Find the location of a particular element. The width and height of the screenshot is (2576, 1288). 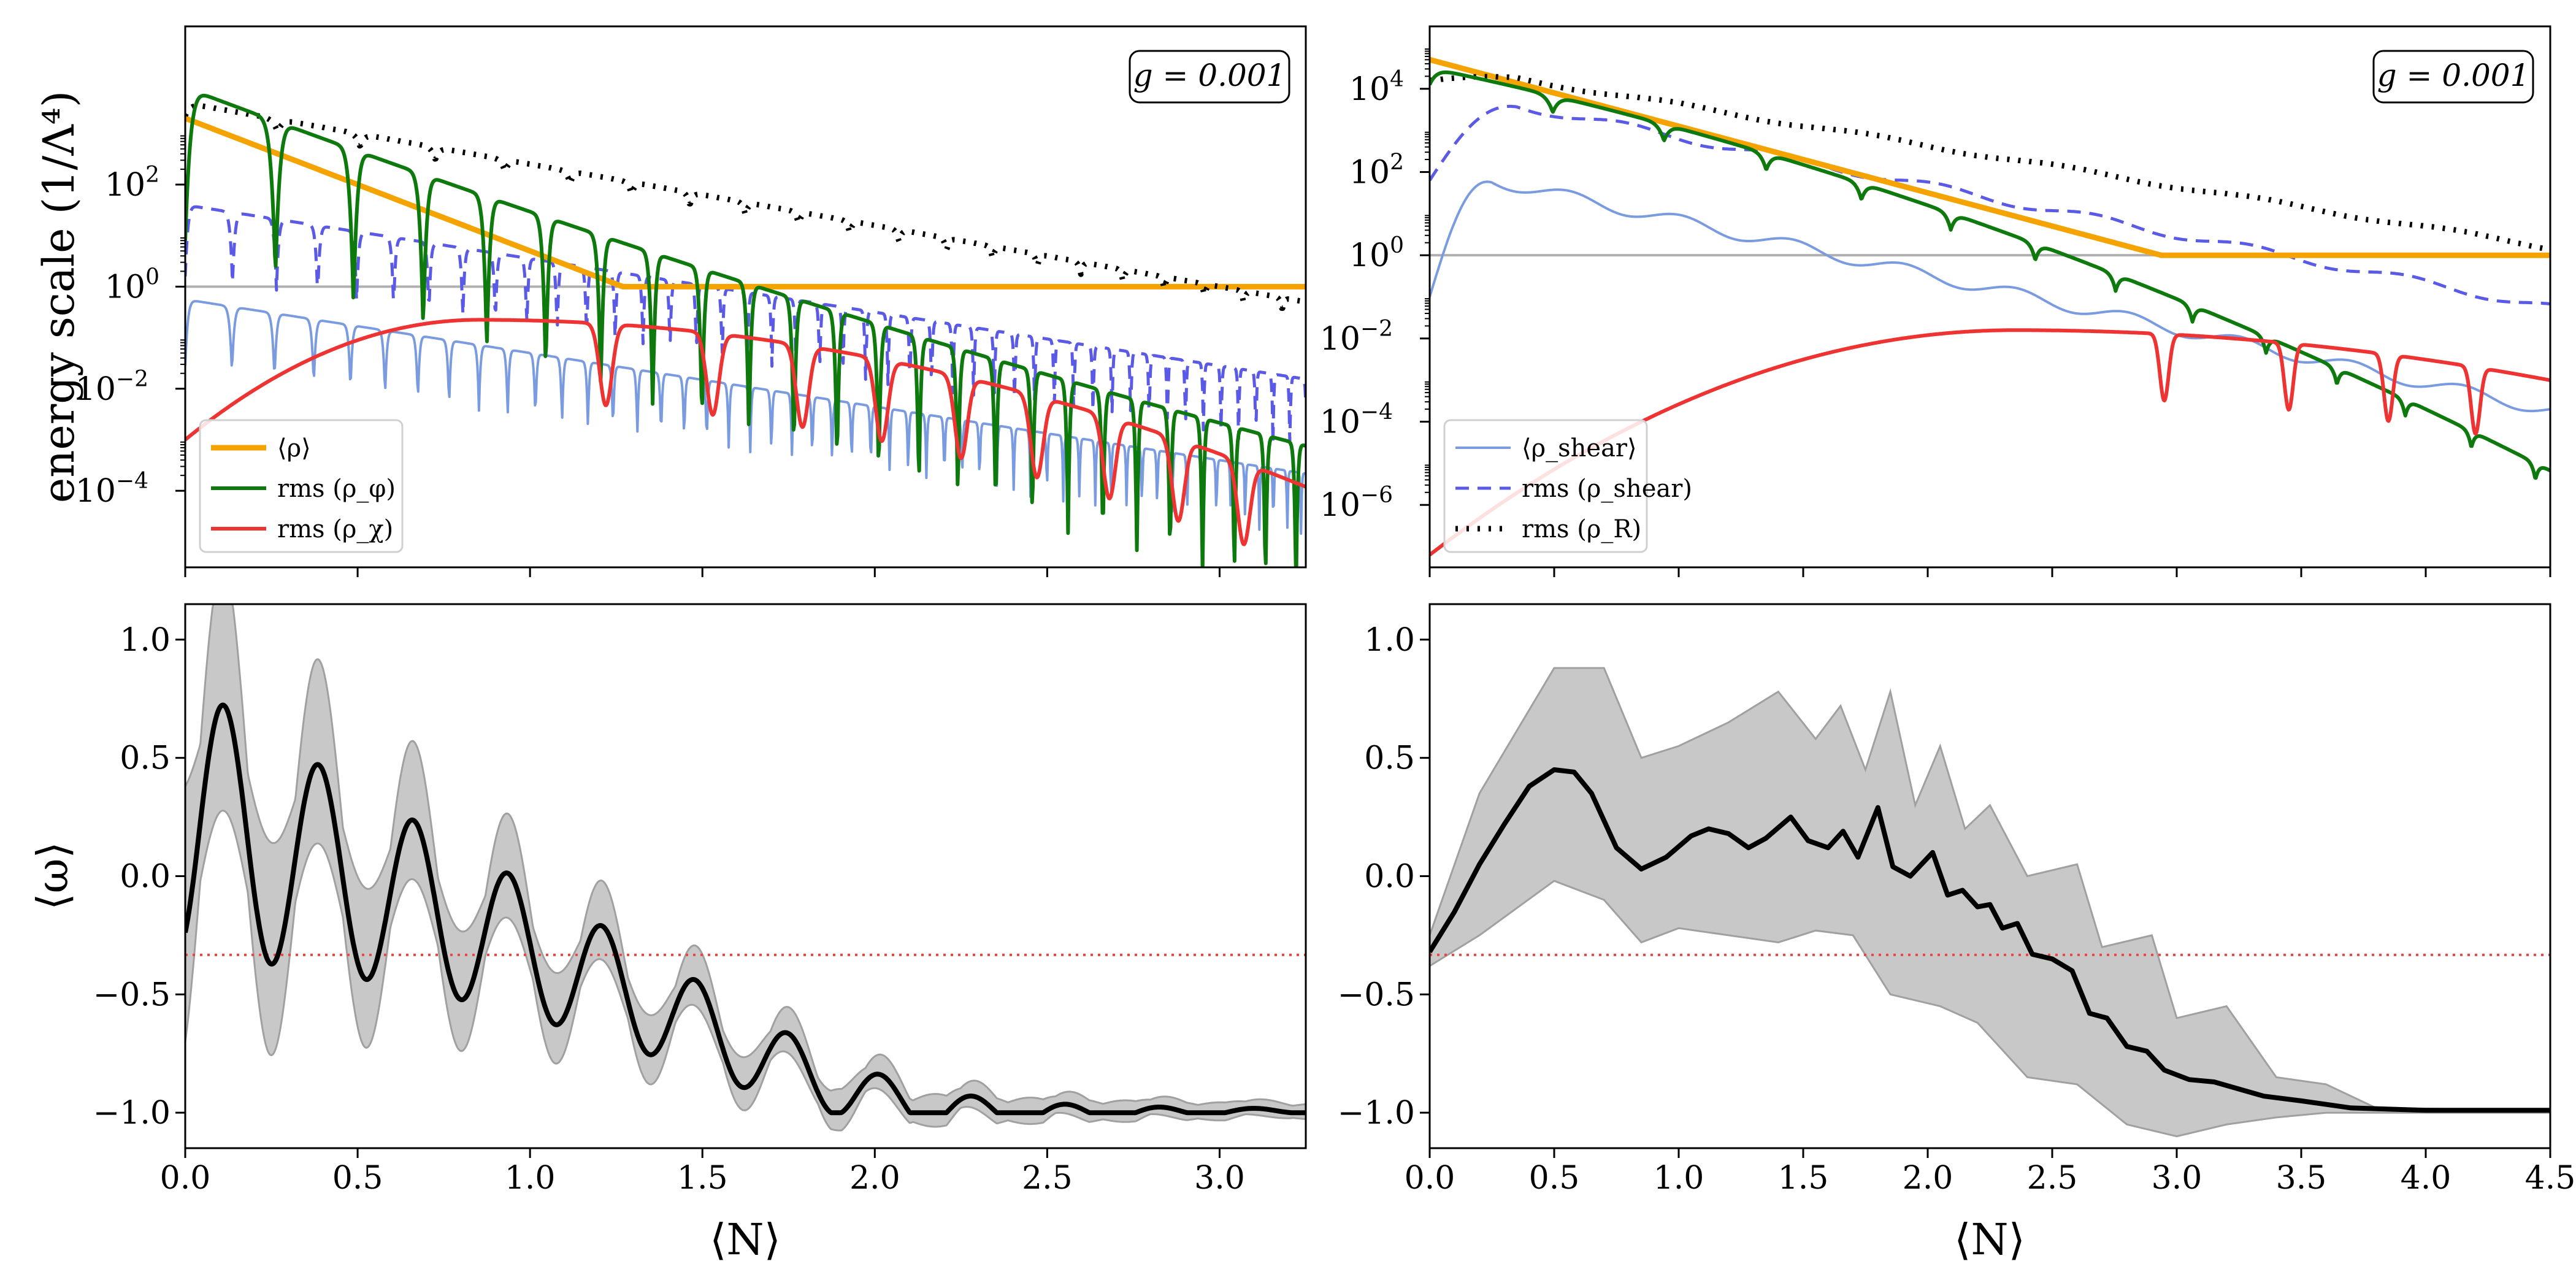

legend-label: ⟨ρ⟩ is located at coordinates (294, 448).